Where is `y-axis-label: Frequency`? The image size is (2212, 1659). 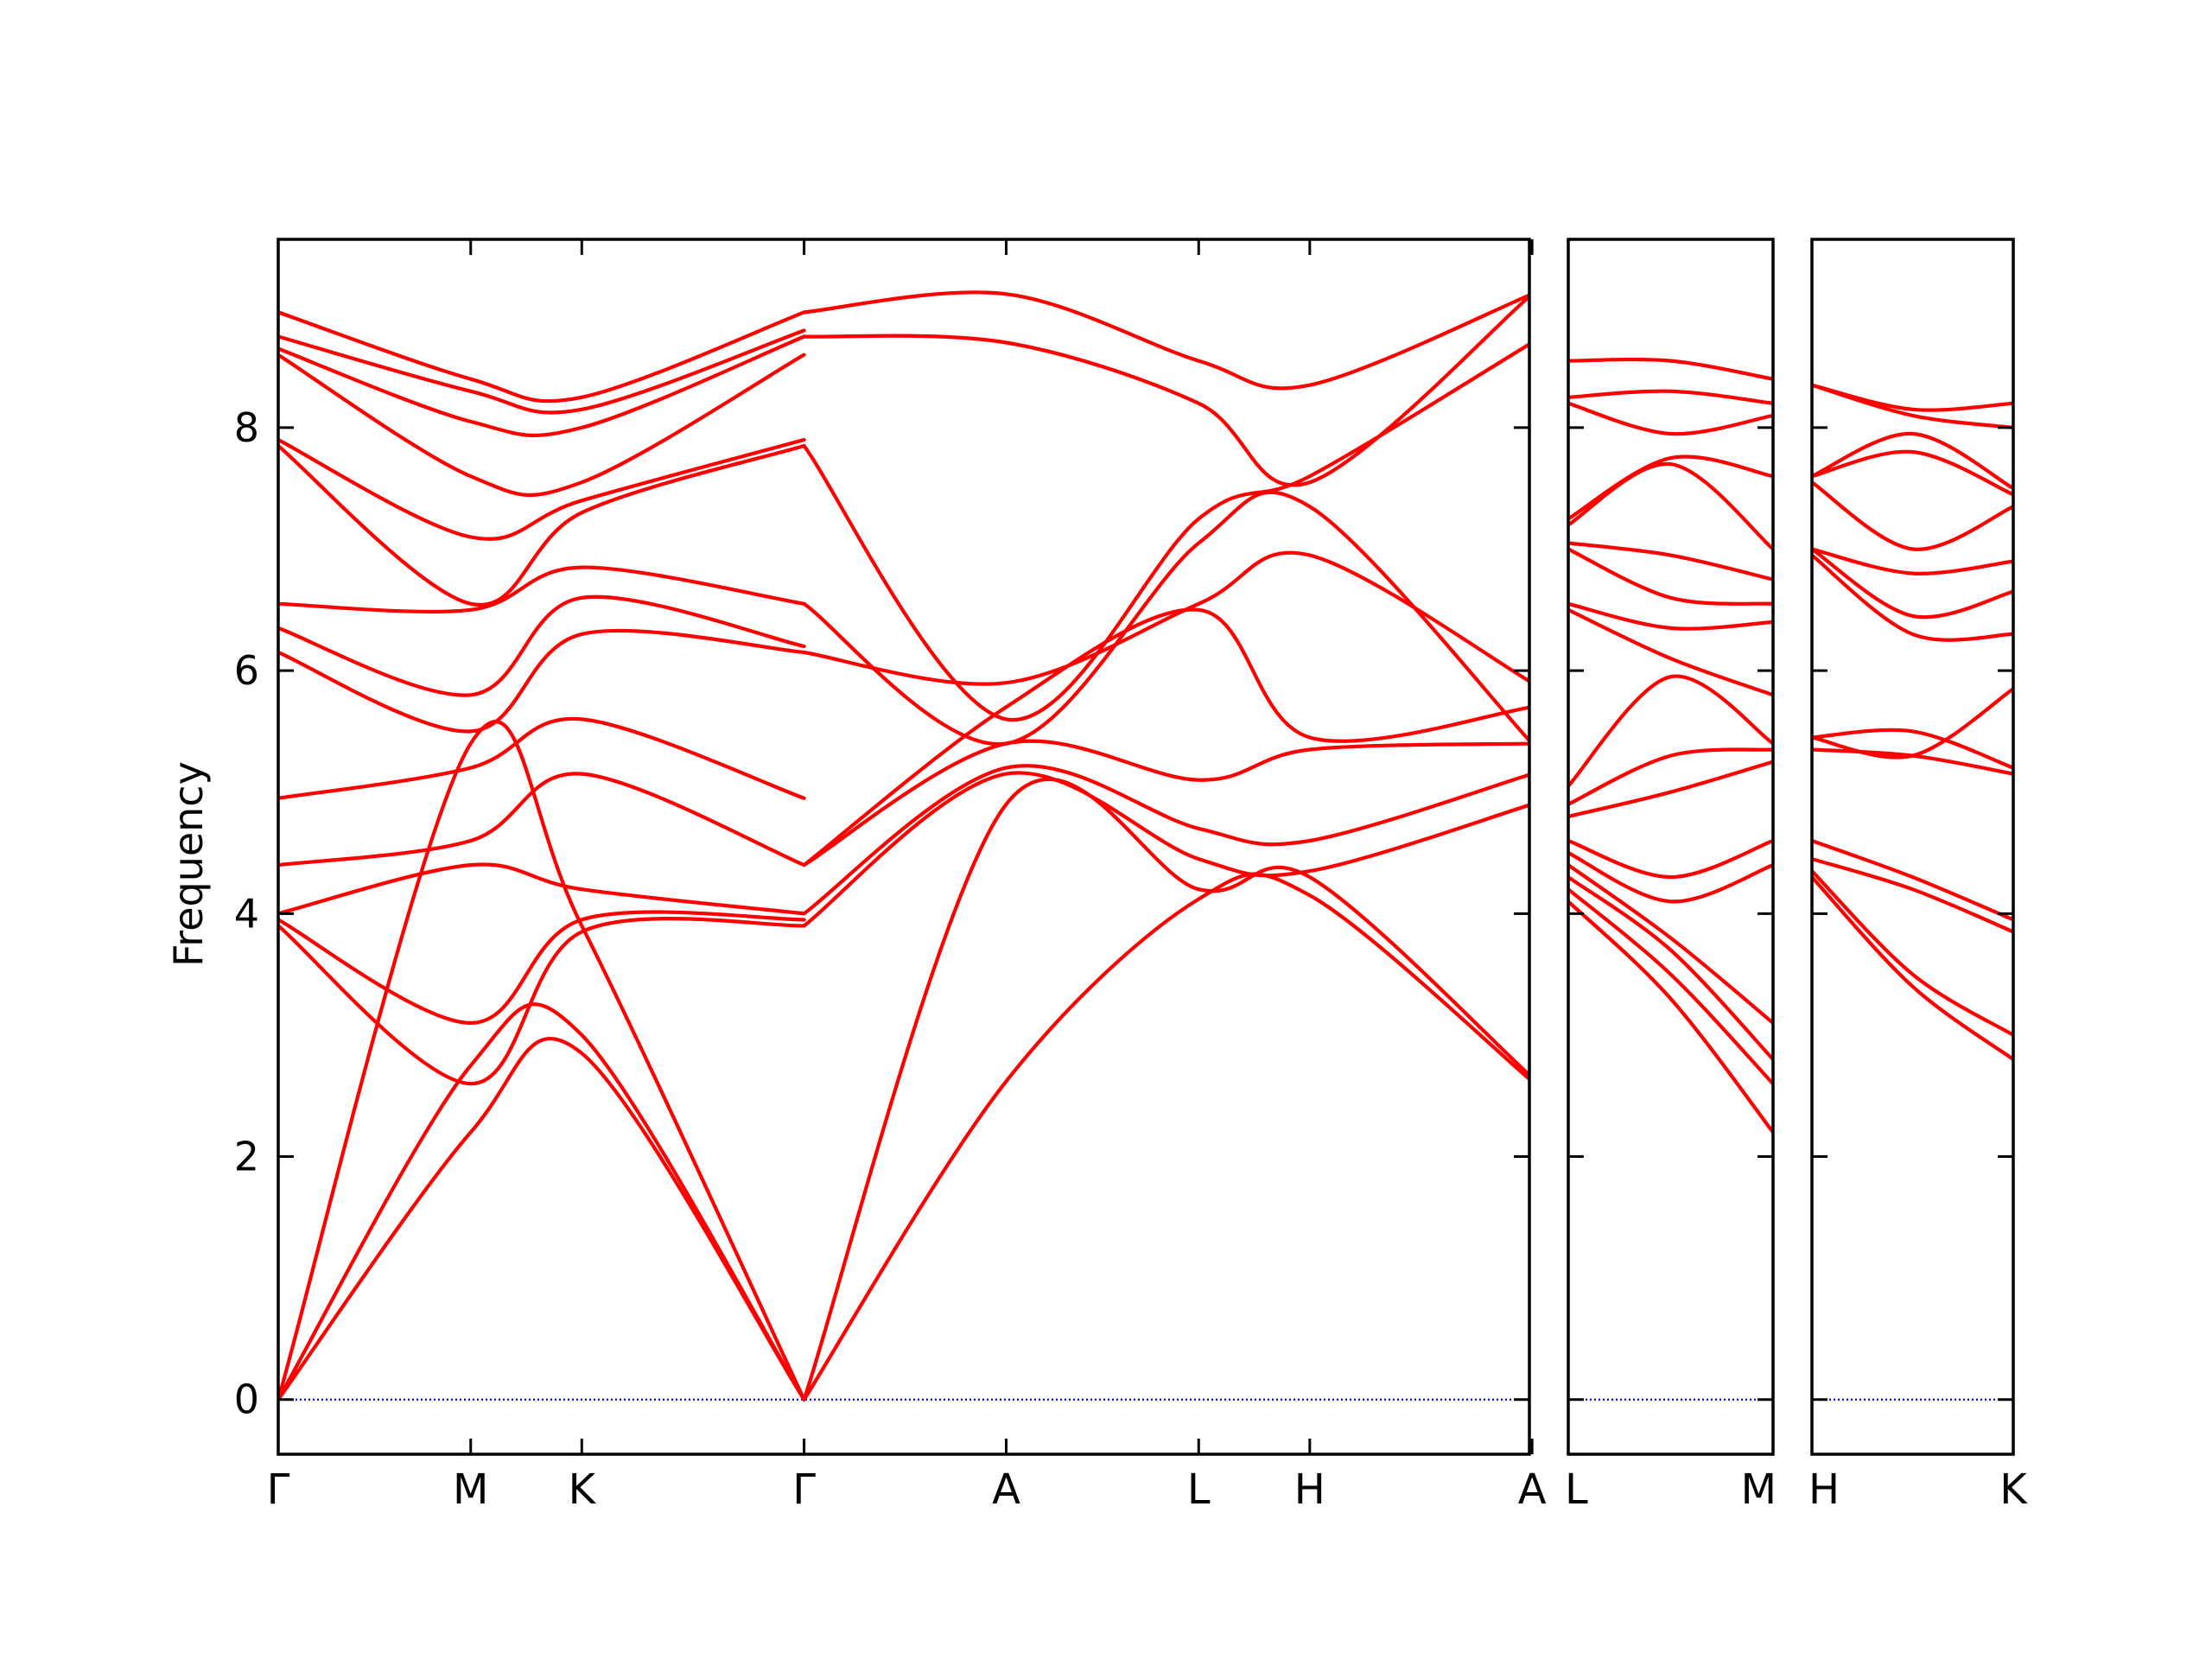
y-axis-label: Frequency is located at coordinates (188, 864).